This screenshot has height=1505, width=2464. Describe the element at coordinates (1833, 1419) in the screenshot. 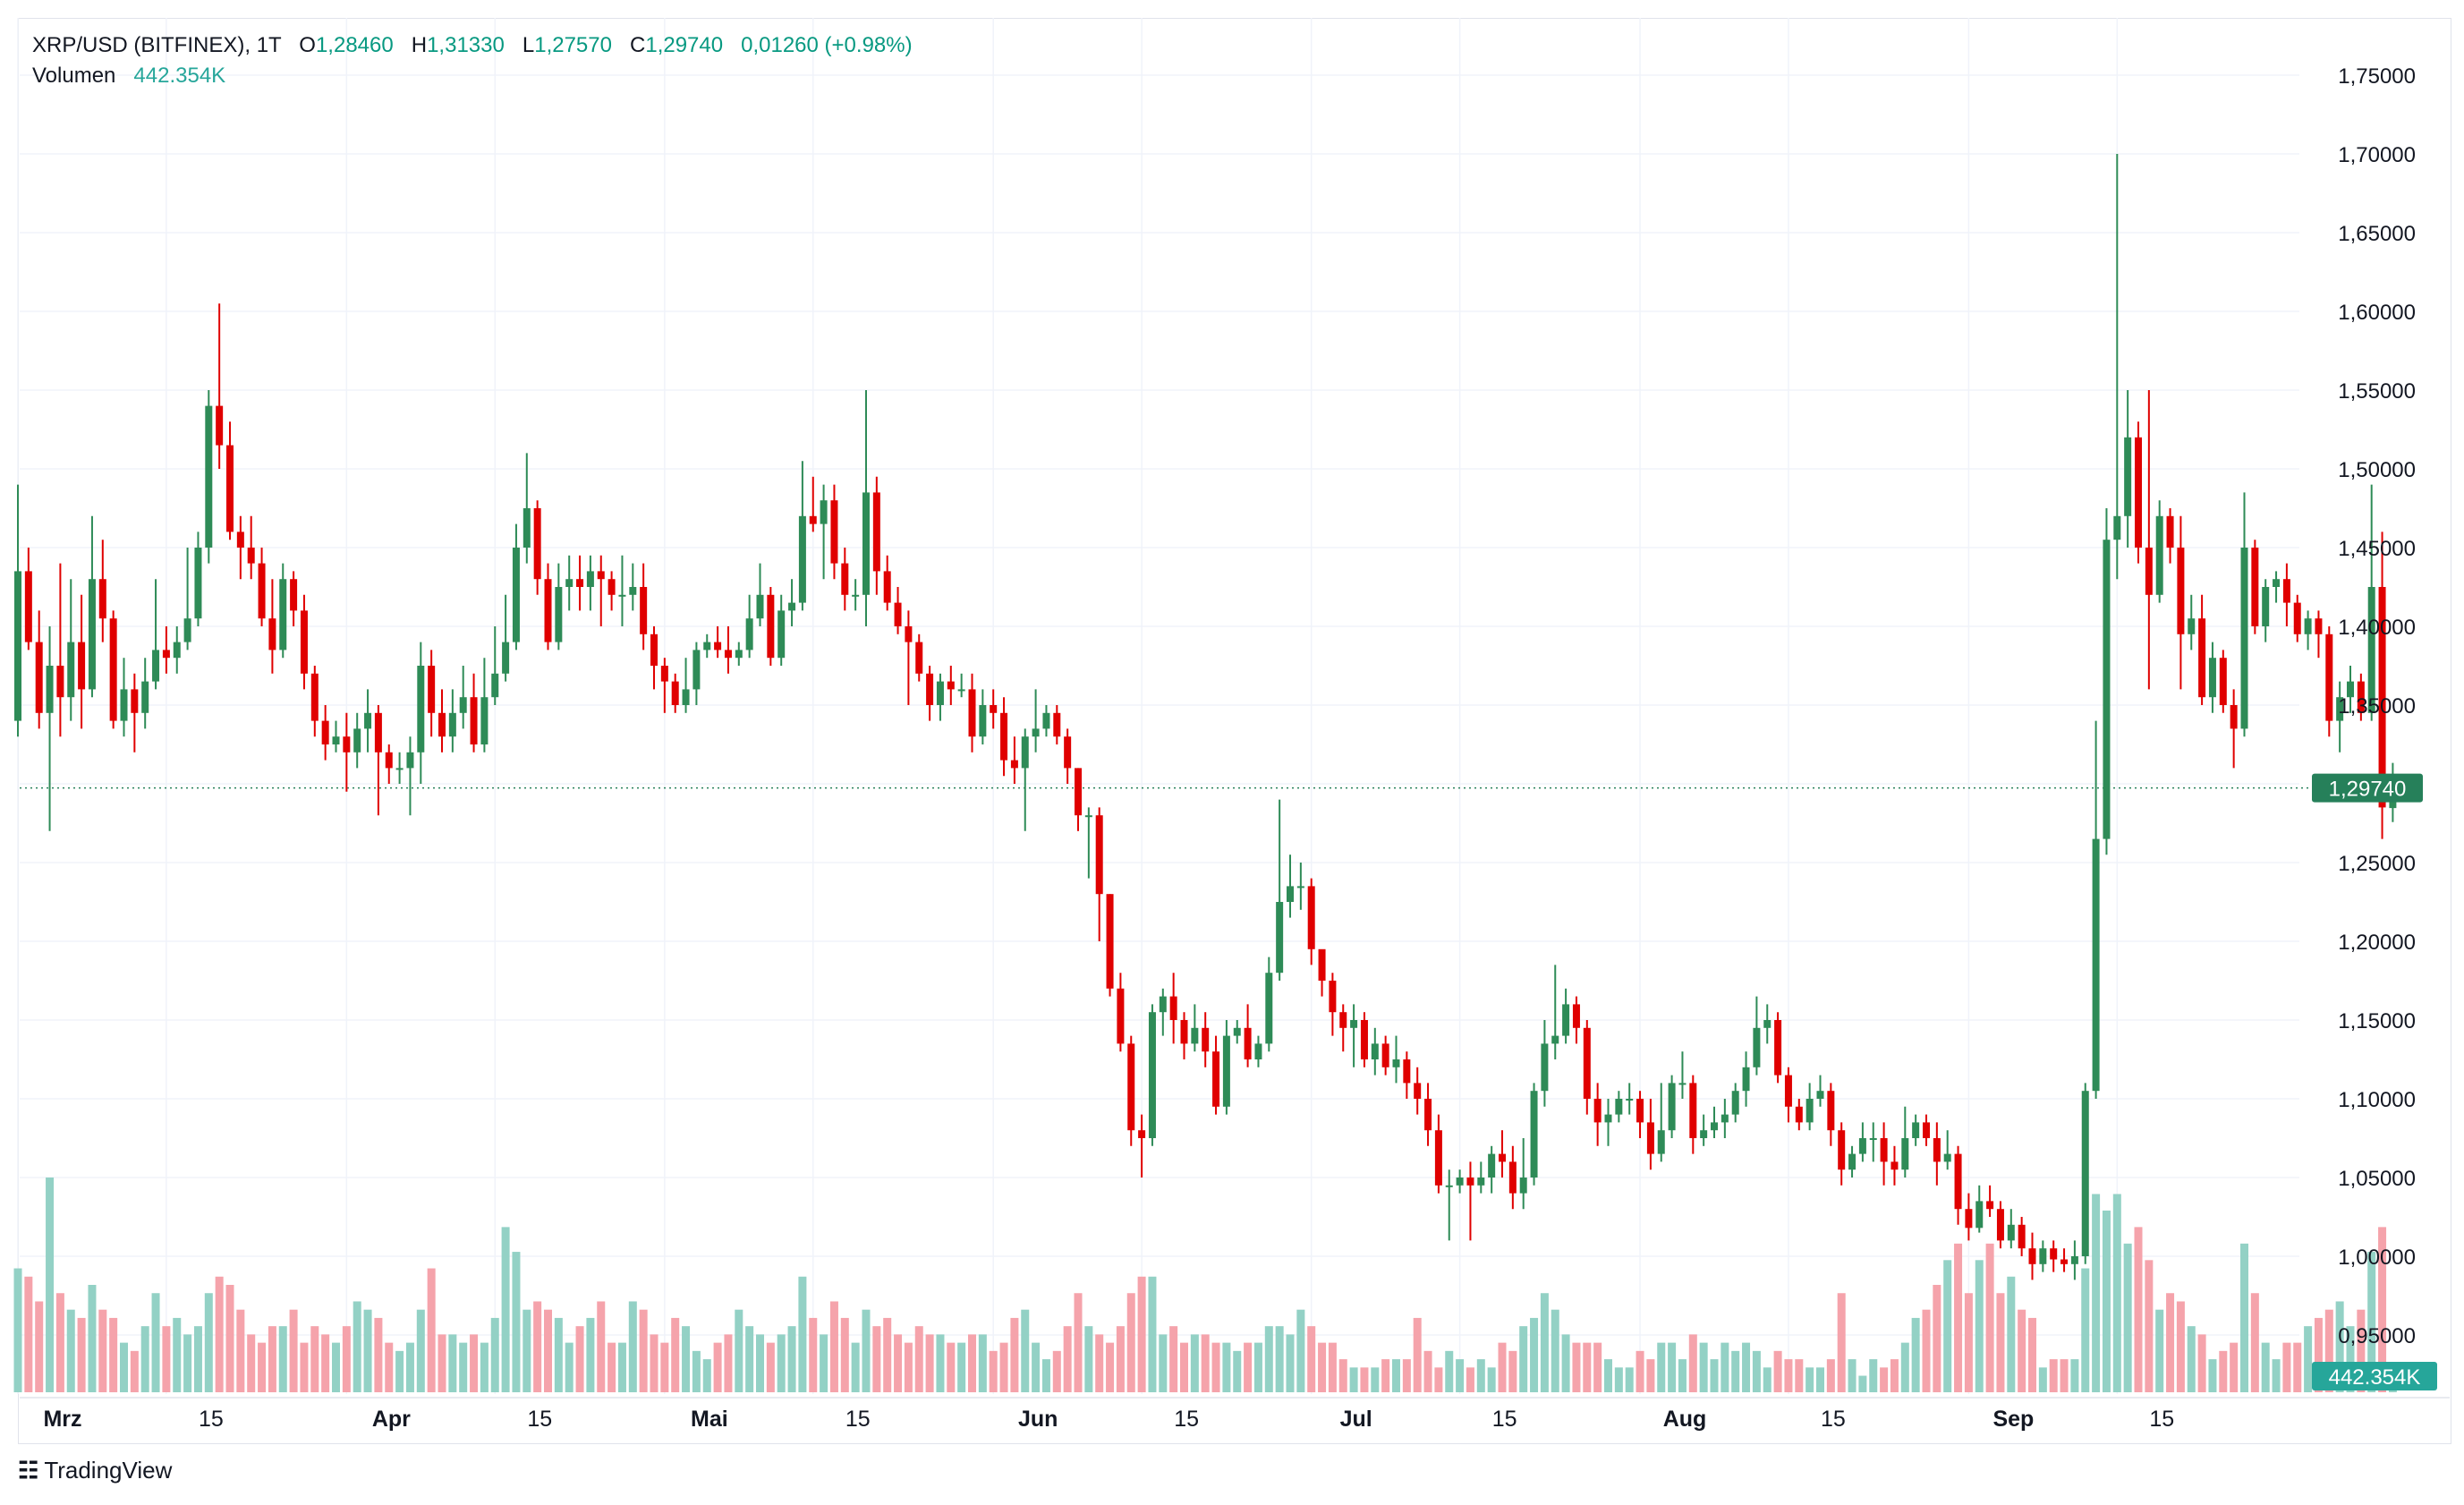

I see `x-tick-label: 15` at that location.